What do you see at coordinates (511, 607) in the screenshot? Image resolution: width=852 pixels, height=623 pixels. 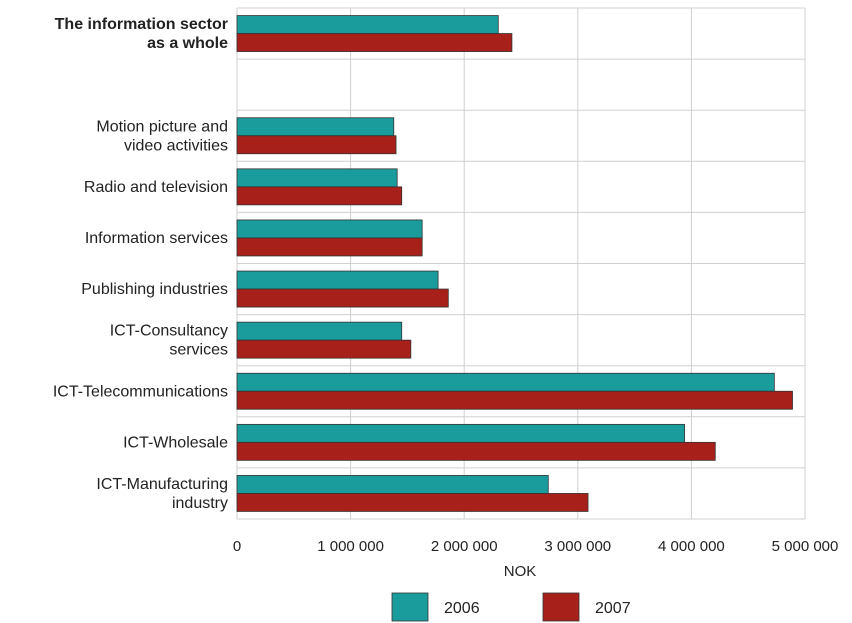 I see `legend: 2006 2007` at bounding box center [511, 607].